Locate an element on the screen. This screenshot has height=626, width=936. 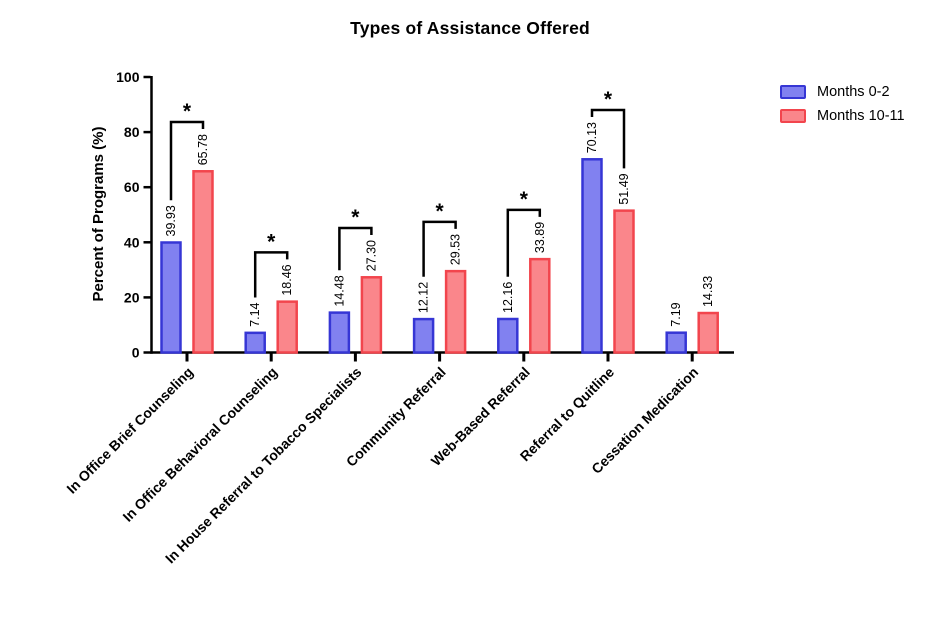
legend-label: Months 10-11 is located at coordinates (861, 116).